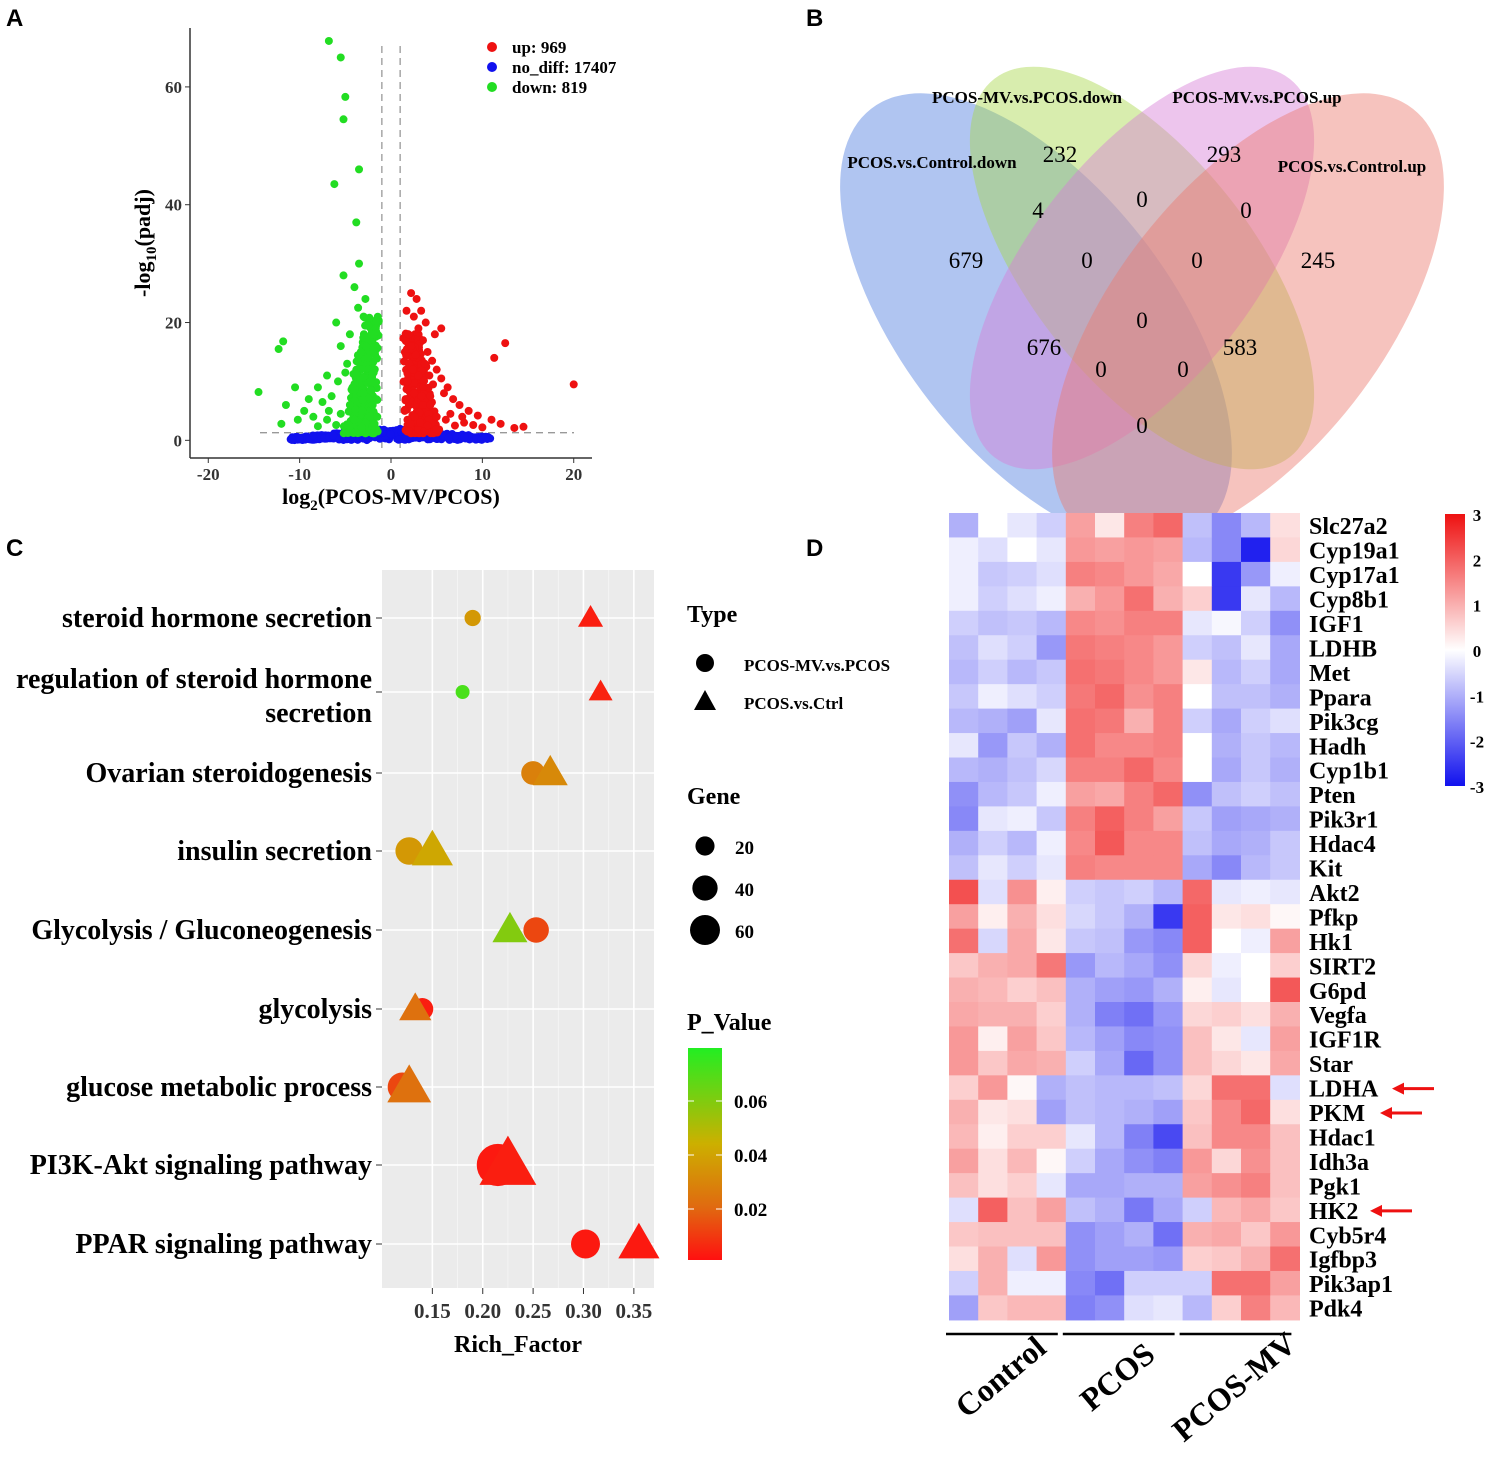  I want to click on legend-pvalue-tick-label: 0.02, so click(750, 1210).